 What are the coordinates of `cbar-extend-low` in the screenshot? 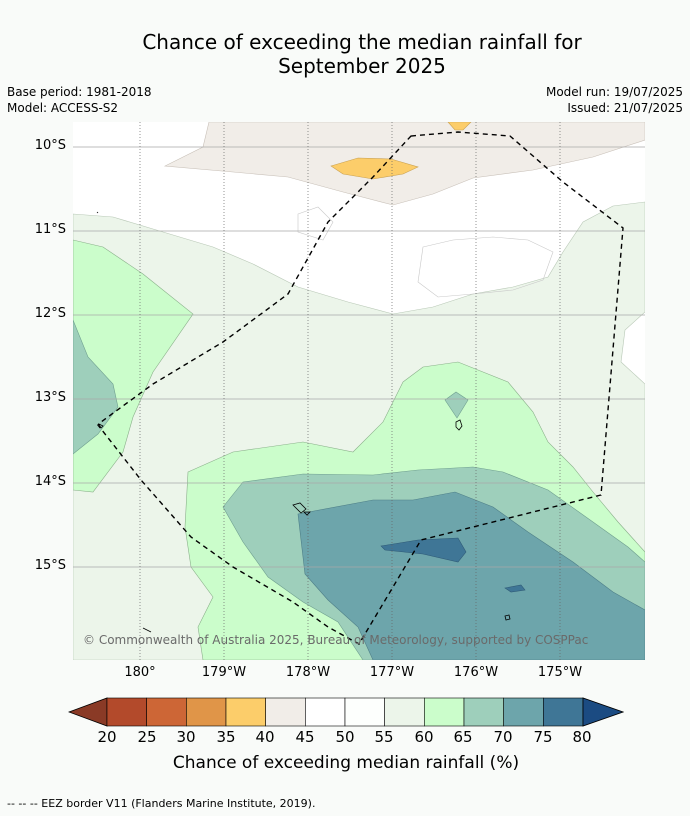 It's located at (88, 712).